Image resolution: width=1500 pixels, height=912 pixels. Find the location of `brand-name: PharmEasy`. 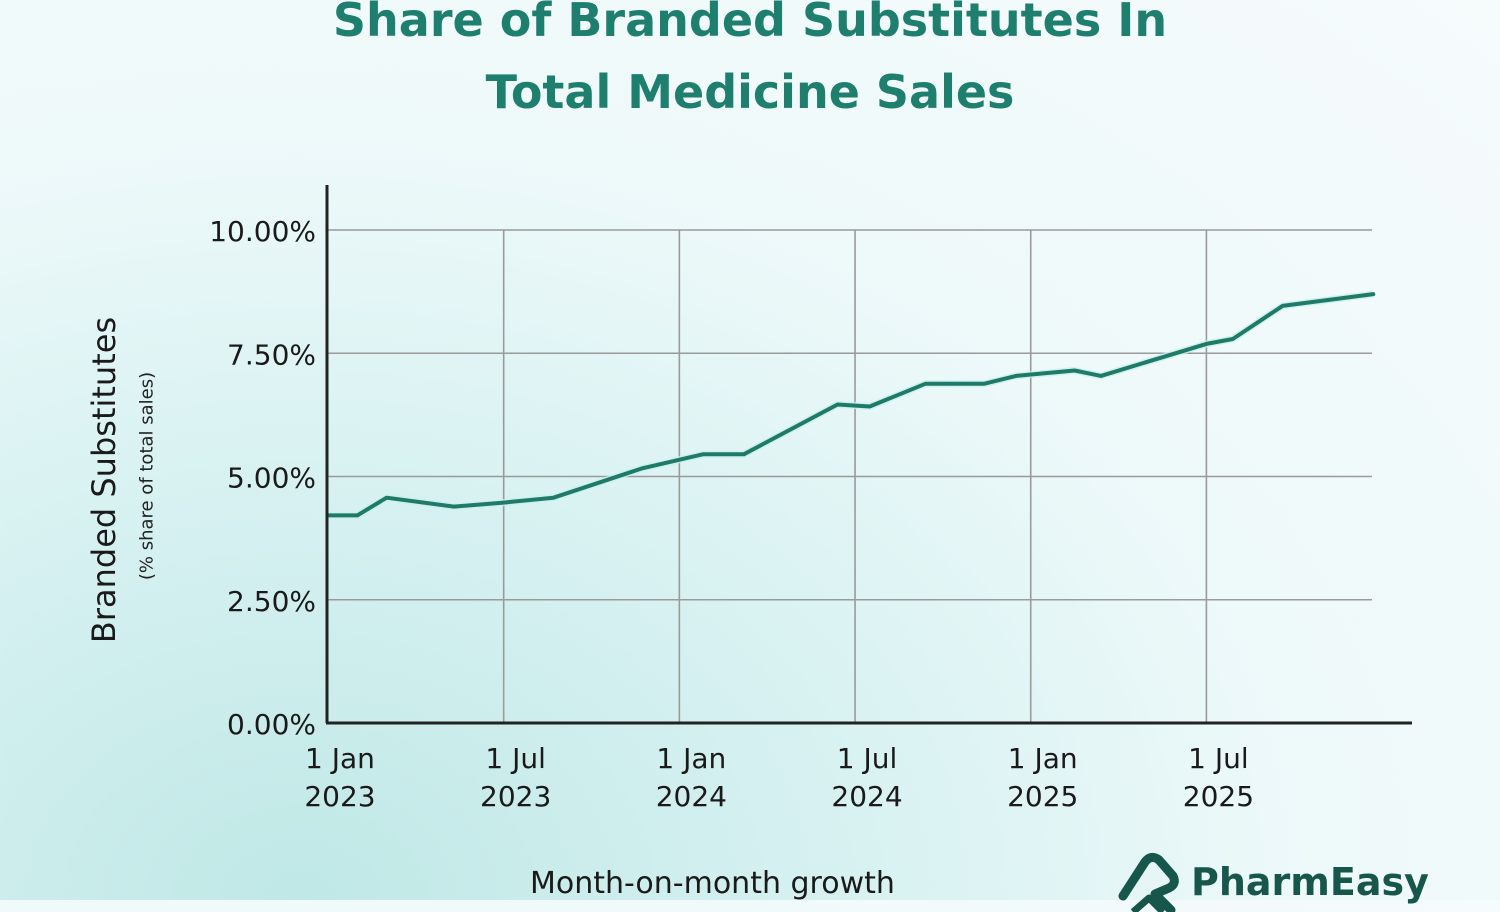

brand-name: PharmEasy is located at coordinates (1310, 882).